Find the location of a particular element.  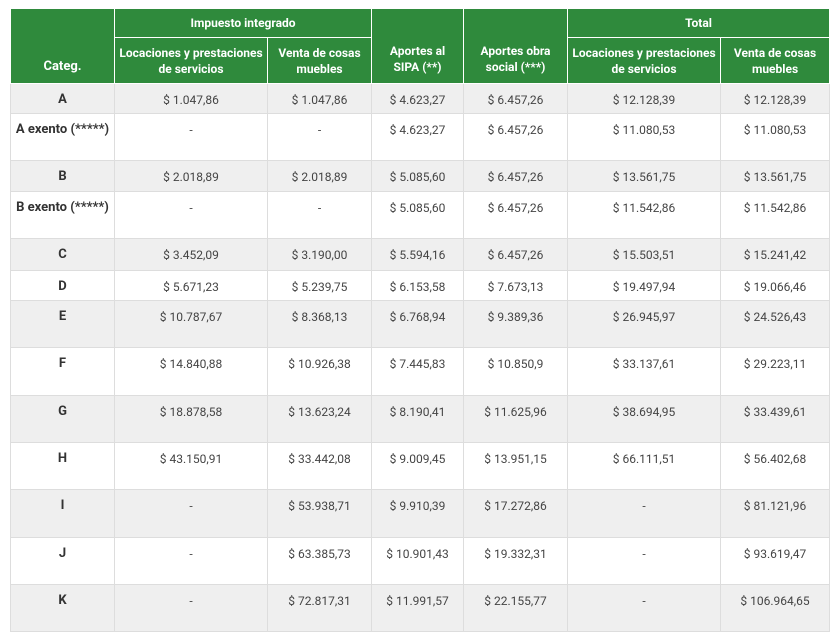

category-cell: B exento (*****) is located at coordinates (62, 215).